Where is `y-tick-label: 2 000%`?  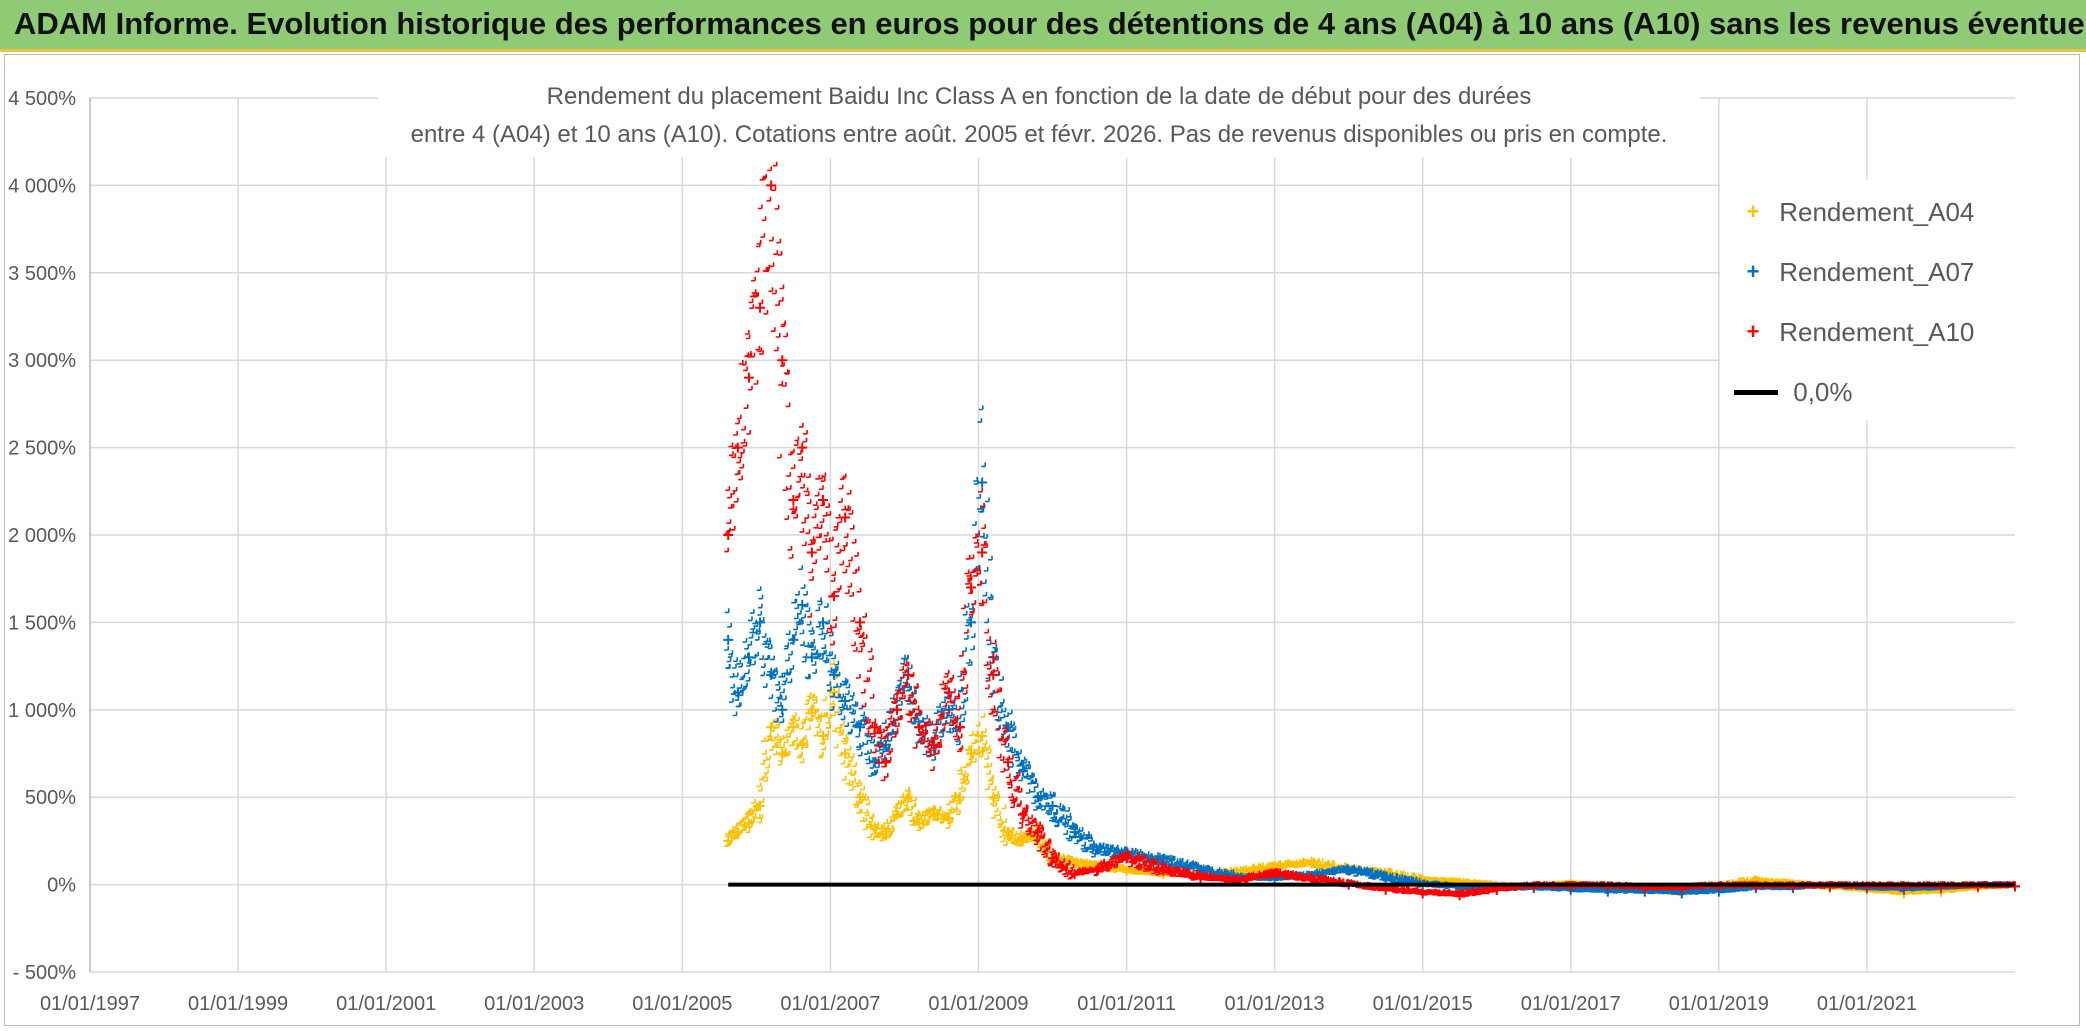
y-tick-label: 2 000% is located at coordinates (42, 536).